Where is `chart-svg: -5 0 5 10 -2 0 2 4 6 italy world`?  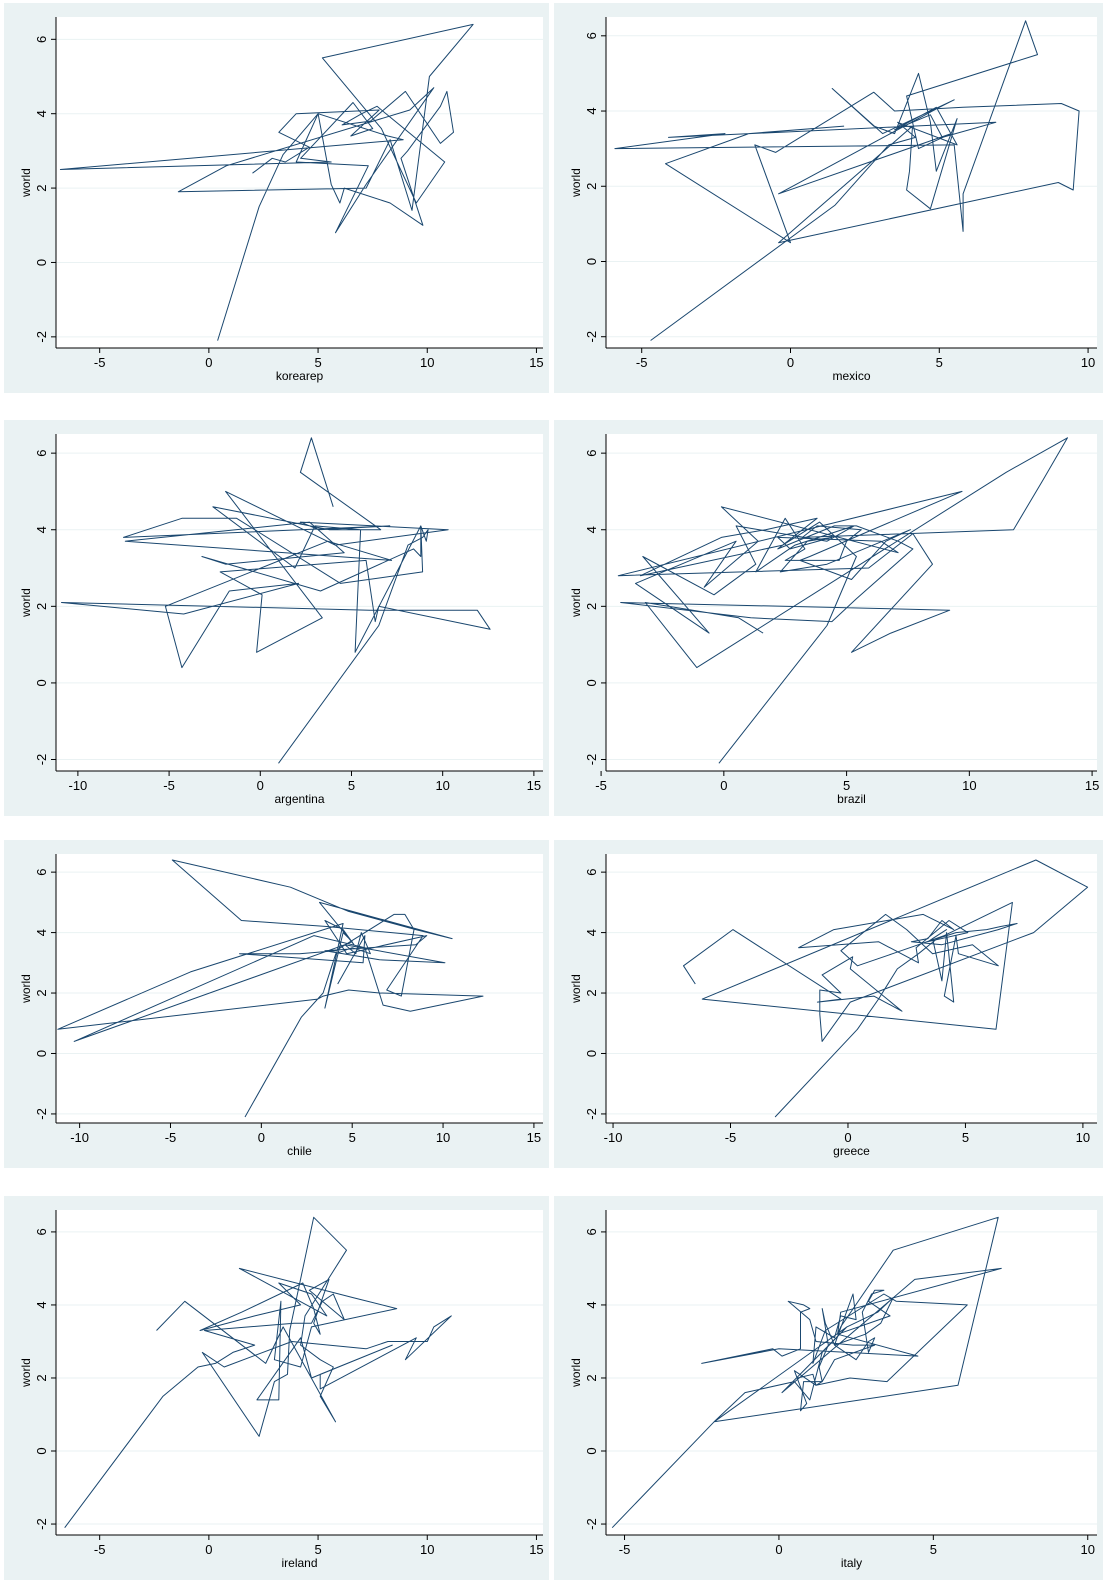 chart-svg: -5 0 5 10 -2 0 2 4 6 italy world is located at coordinates (828, 1388).